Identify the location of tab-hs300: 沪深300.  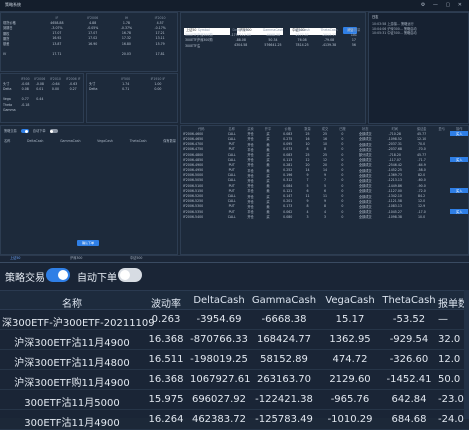
(76, 258).